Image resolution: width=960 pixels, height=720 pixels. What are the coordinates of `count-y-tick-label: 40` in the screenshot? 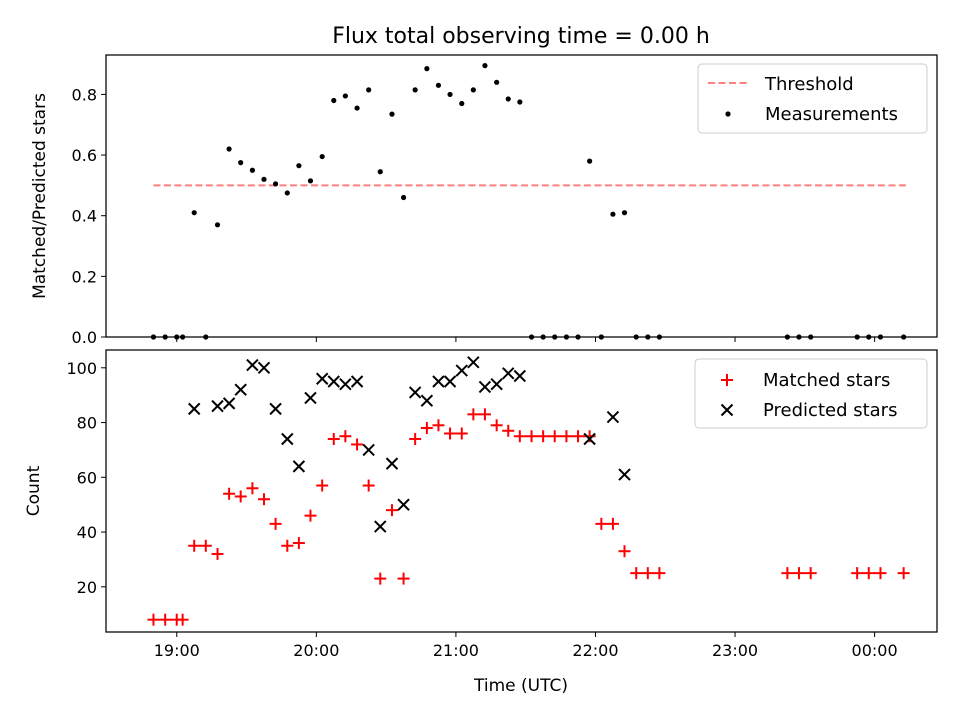 It's located at (87, 532).